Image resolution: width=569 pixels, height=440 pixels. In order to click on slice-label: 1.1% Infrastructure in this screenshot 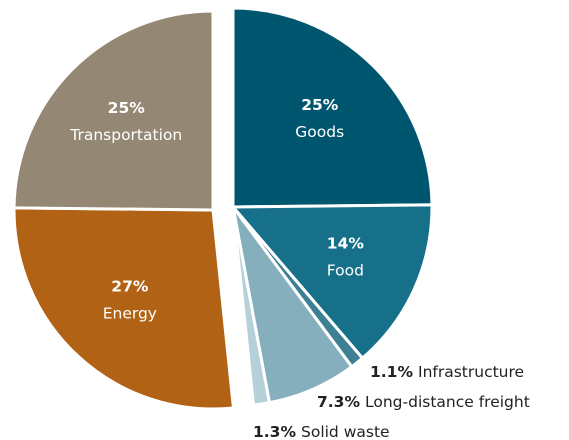, I will do `click(447, 372)`.